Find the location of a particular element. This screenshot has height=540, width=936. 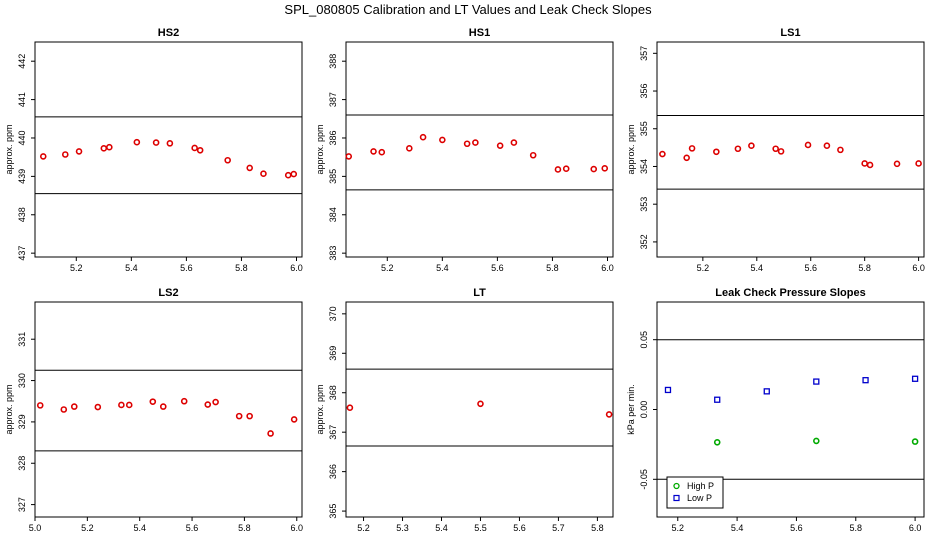

x-tick-label: 5.5 is located at coordinates (480, 528).